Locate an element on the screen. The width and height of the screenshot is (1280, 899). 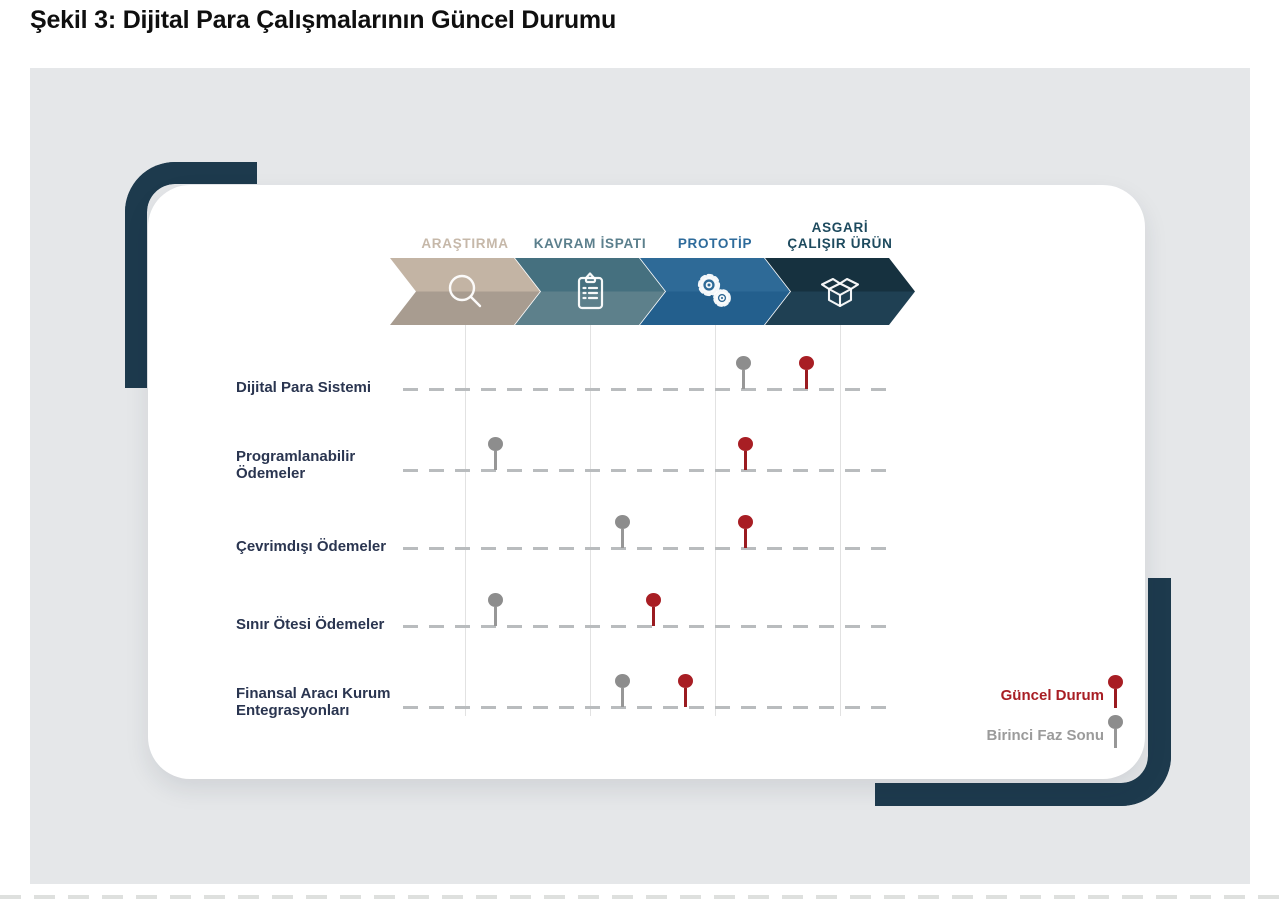
corner-accent-top-left is located at coordinates (191, 275).